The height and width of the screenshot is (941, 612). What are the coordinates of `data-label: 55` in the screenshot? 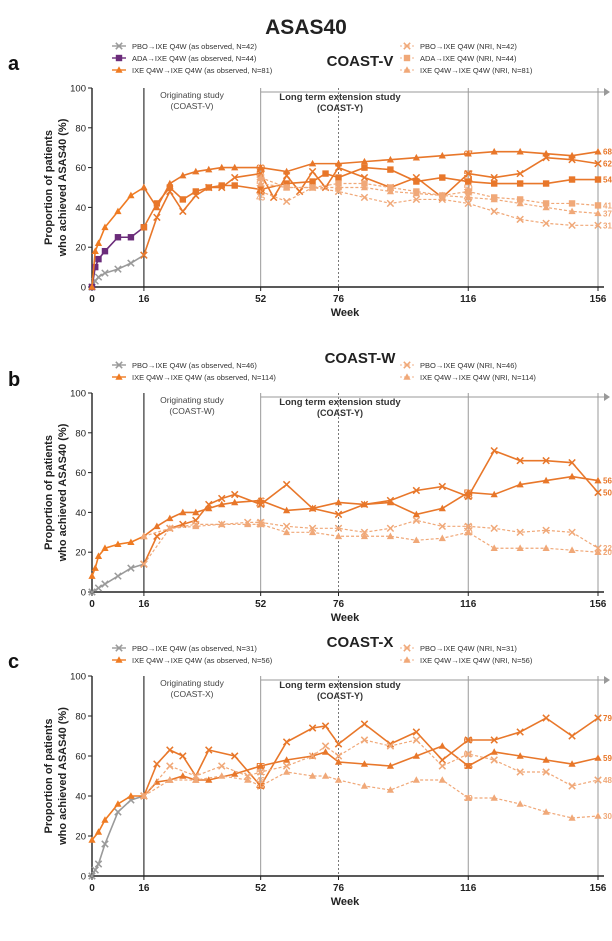 It's located at (468, 766).